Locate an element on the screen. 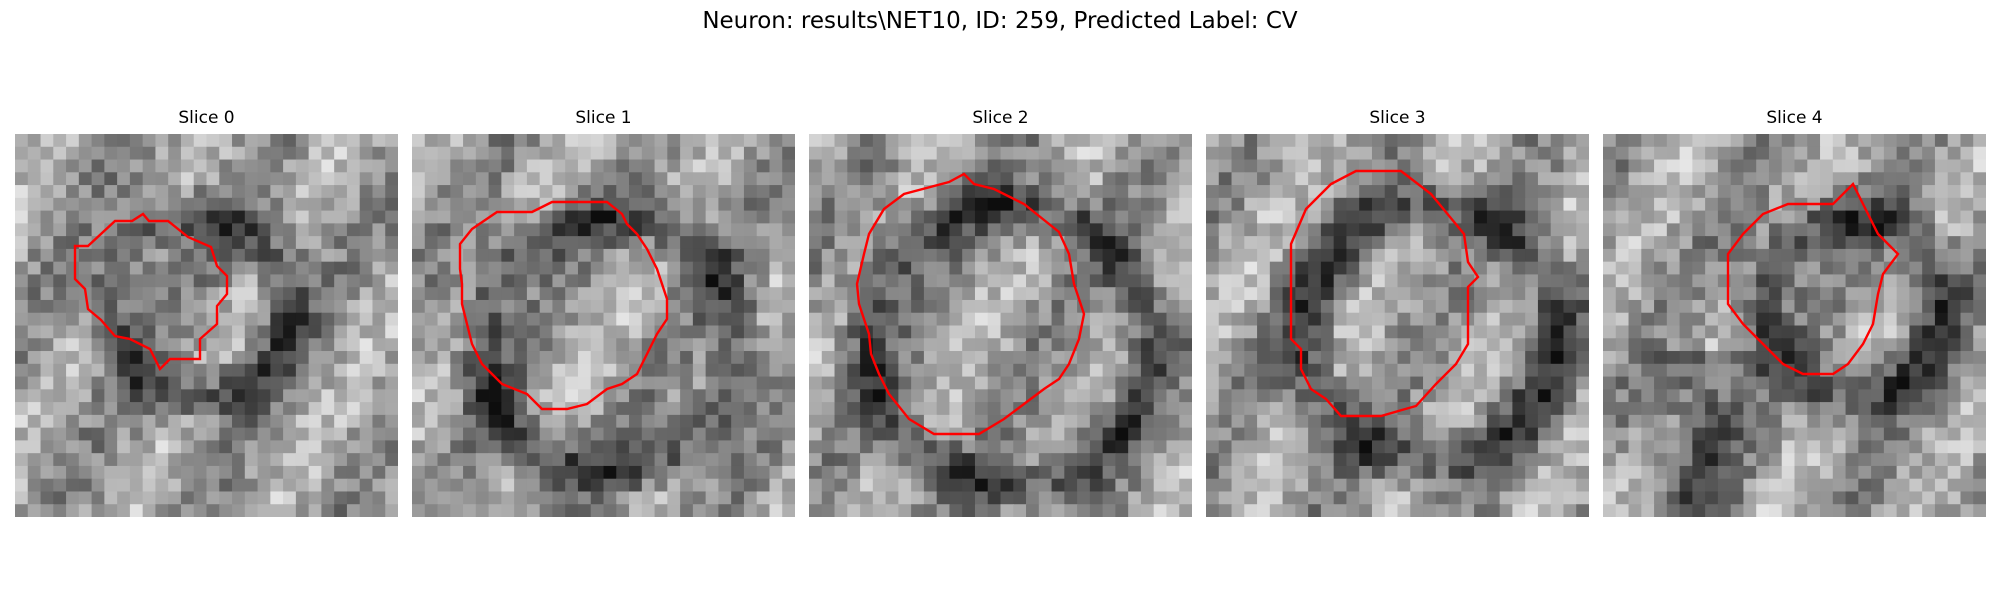 Image resolution: width=2000 pixels, height=600 pixels. slice-panel-2: Slice 2 is located at coordinates (1000, 312).